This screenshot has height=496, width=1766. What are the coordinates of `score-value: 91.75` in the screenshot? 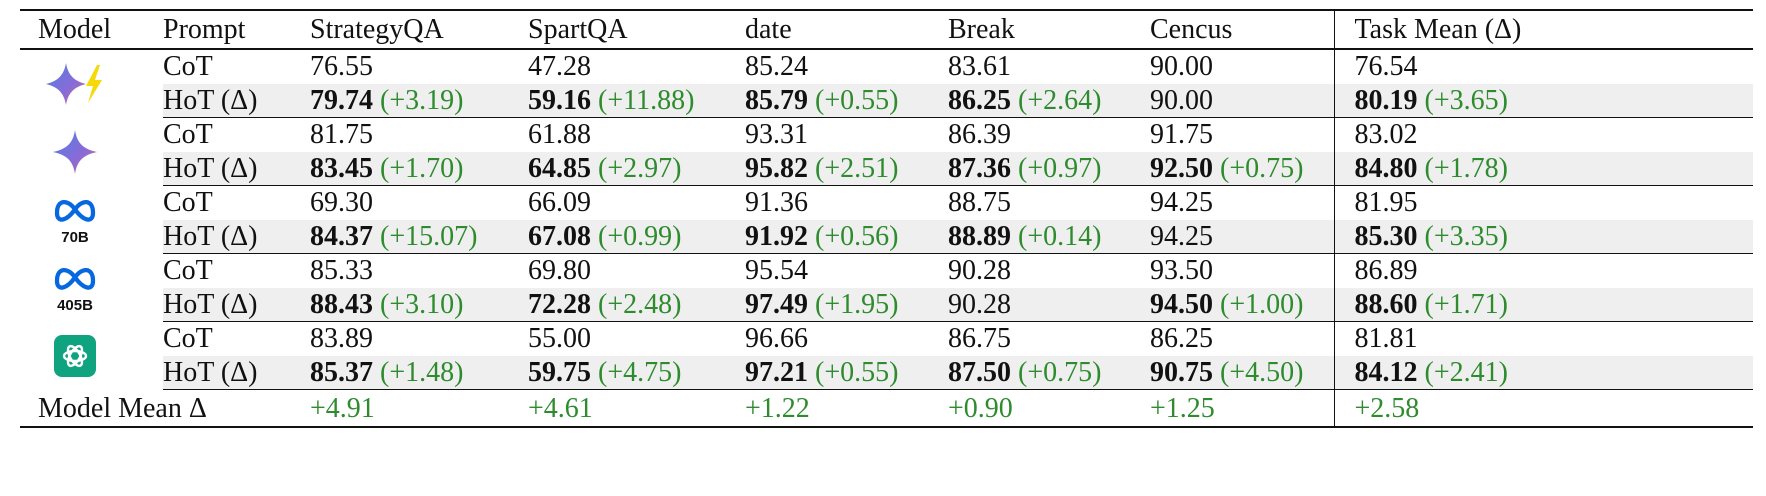 It's located at (1181, 135).